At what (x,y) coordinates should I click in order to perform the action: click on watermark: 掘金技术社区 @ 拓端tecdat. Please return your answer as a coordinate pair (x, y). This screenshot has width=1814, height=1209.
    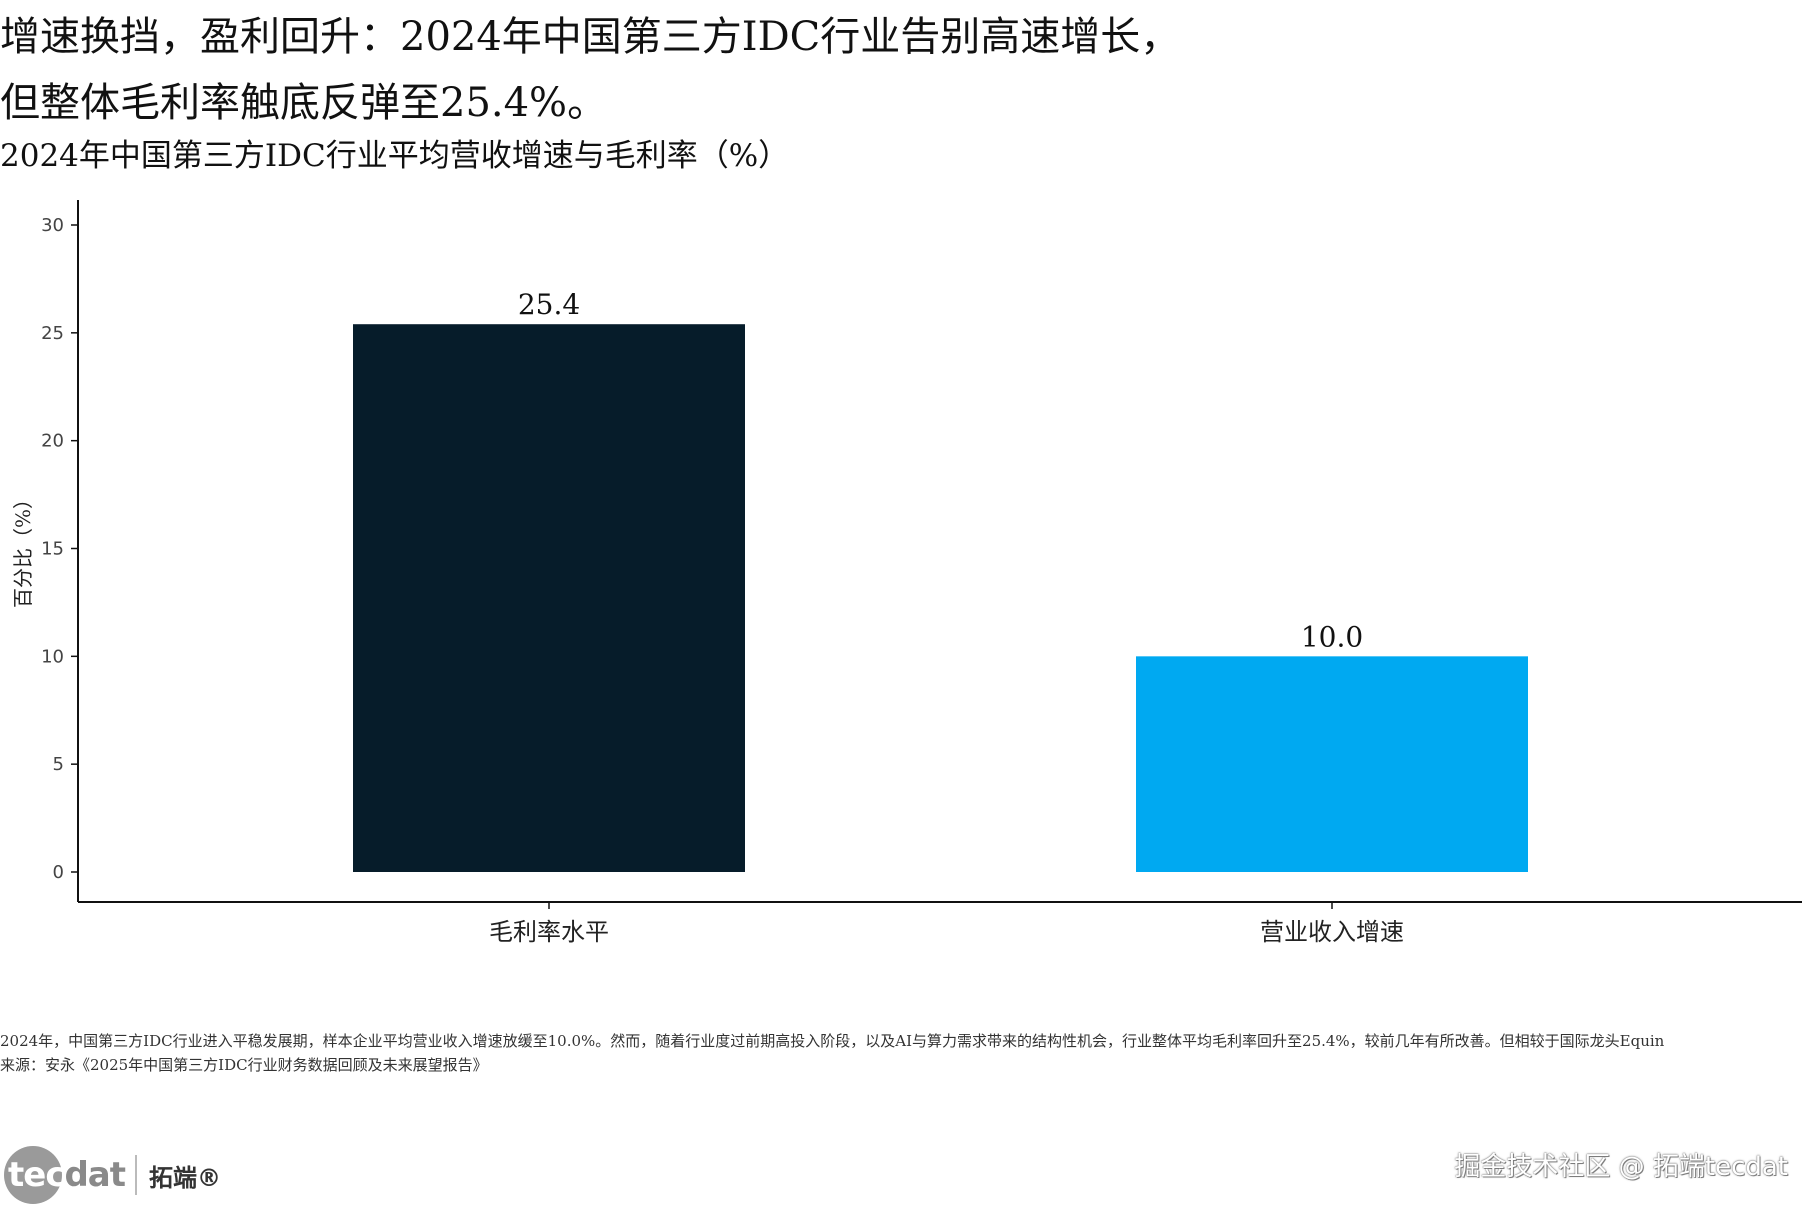
    Looking at the image, I should click on (1621, 1167).